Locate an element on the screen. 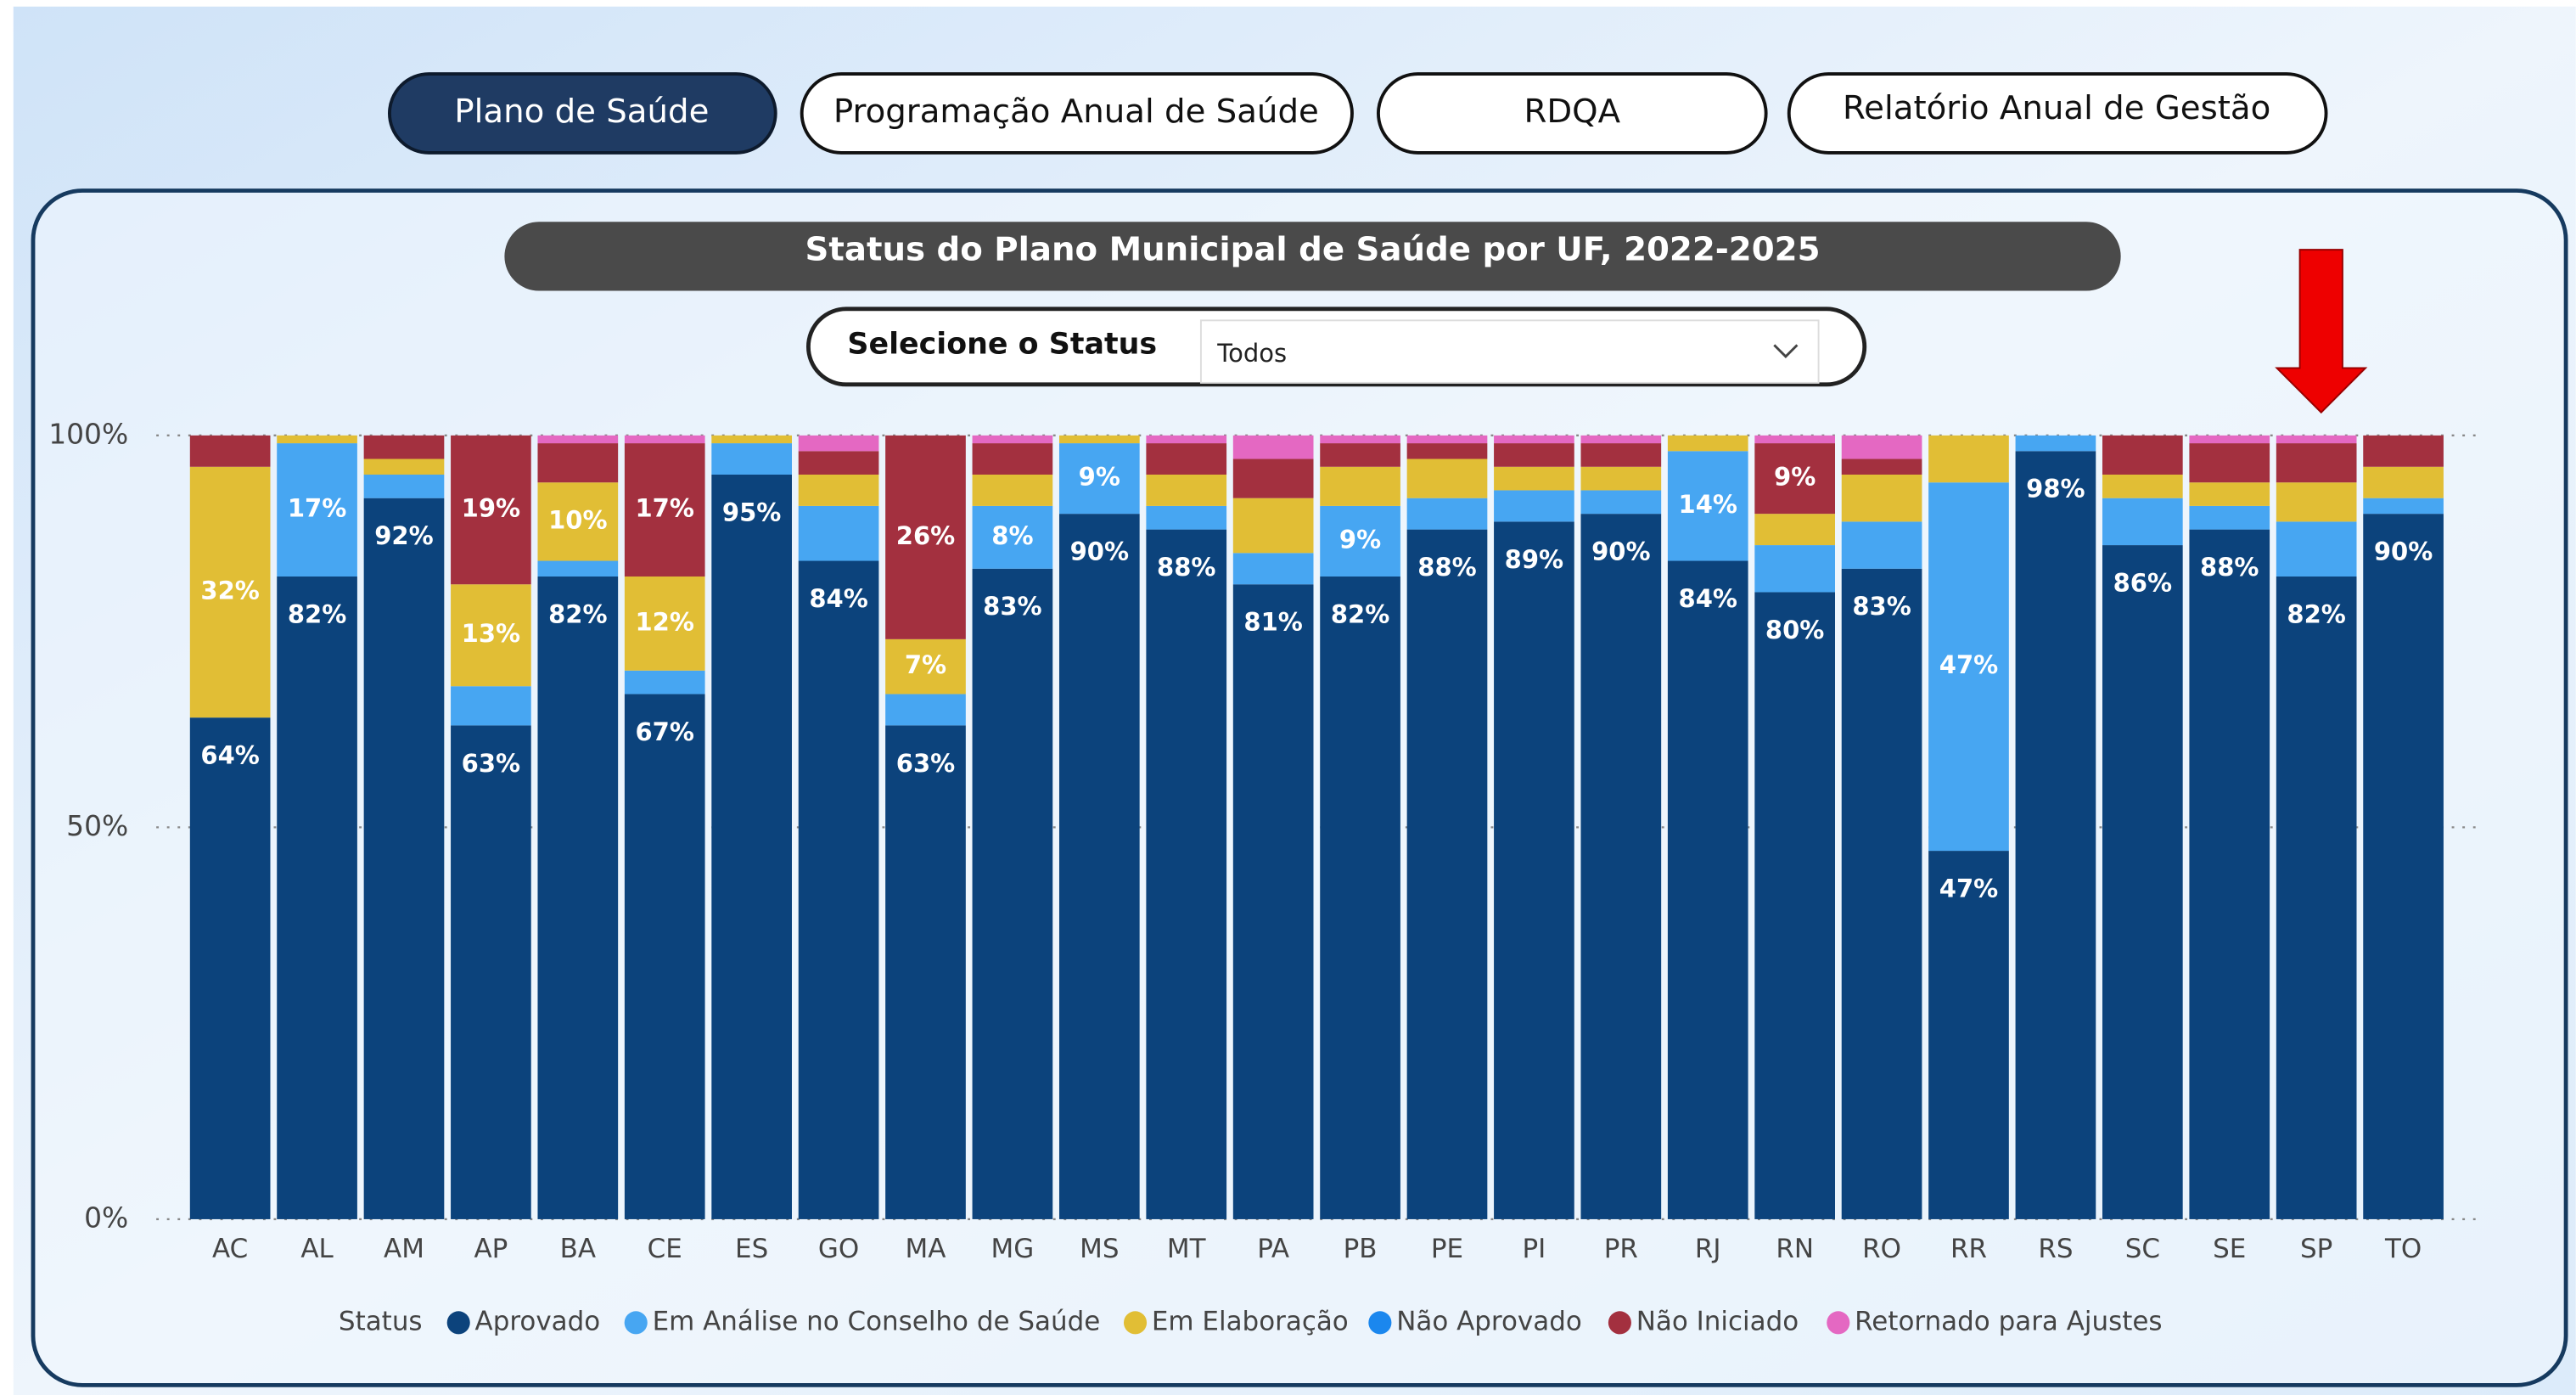 The image size is (2576, 1395). tab-label: RDQA is located at coordinates (1572, 112).